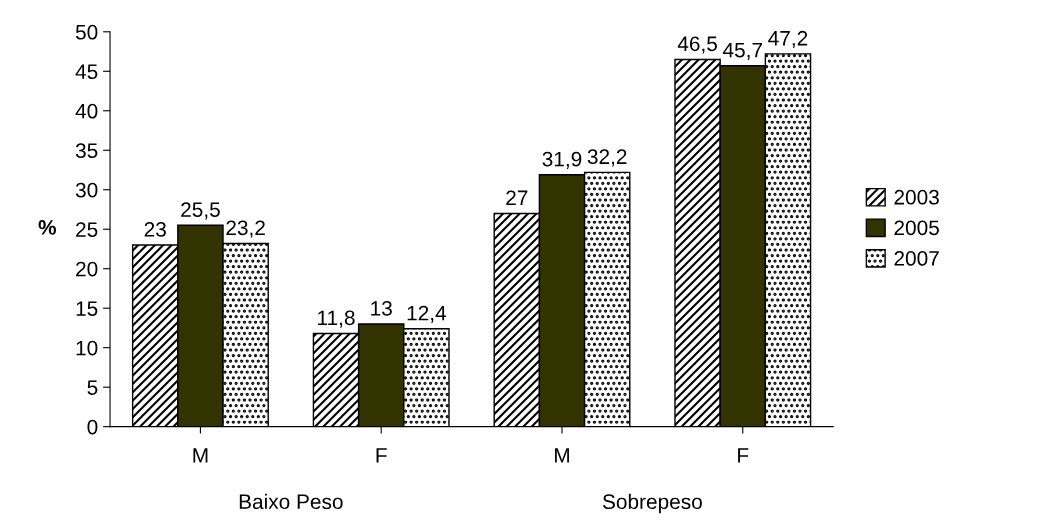 The image size is (1048, 530). Describe the element at coordinates (155, 229) in the screenshot. I see `data-label: 23` at that location.